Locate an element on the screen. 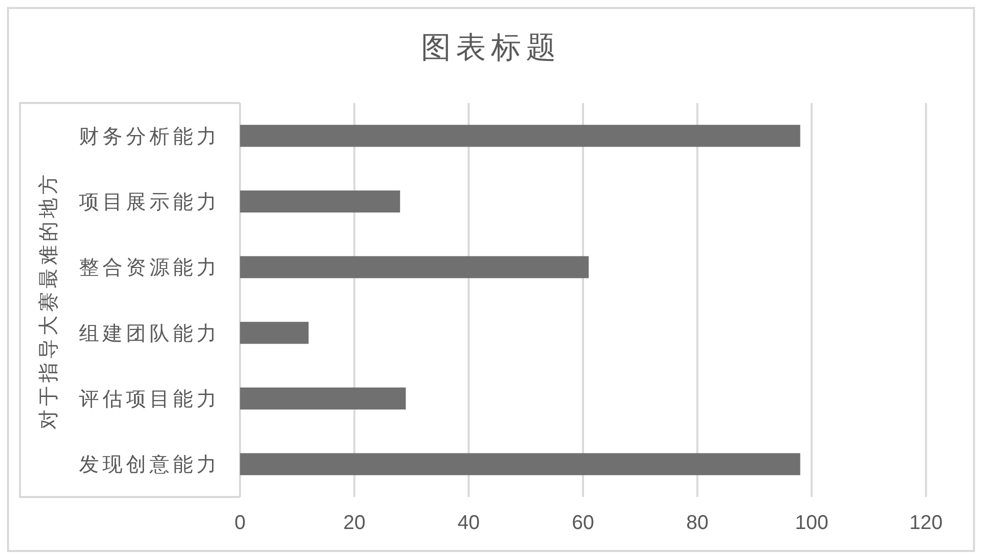 This screenshot has width=982, height=559. y-tick-label: 财务分析能力 is located at coordinates (149, 136).